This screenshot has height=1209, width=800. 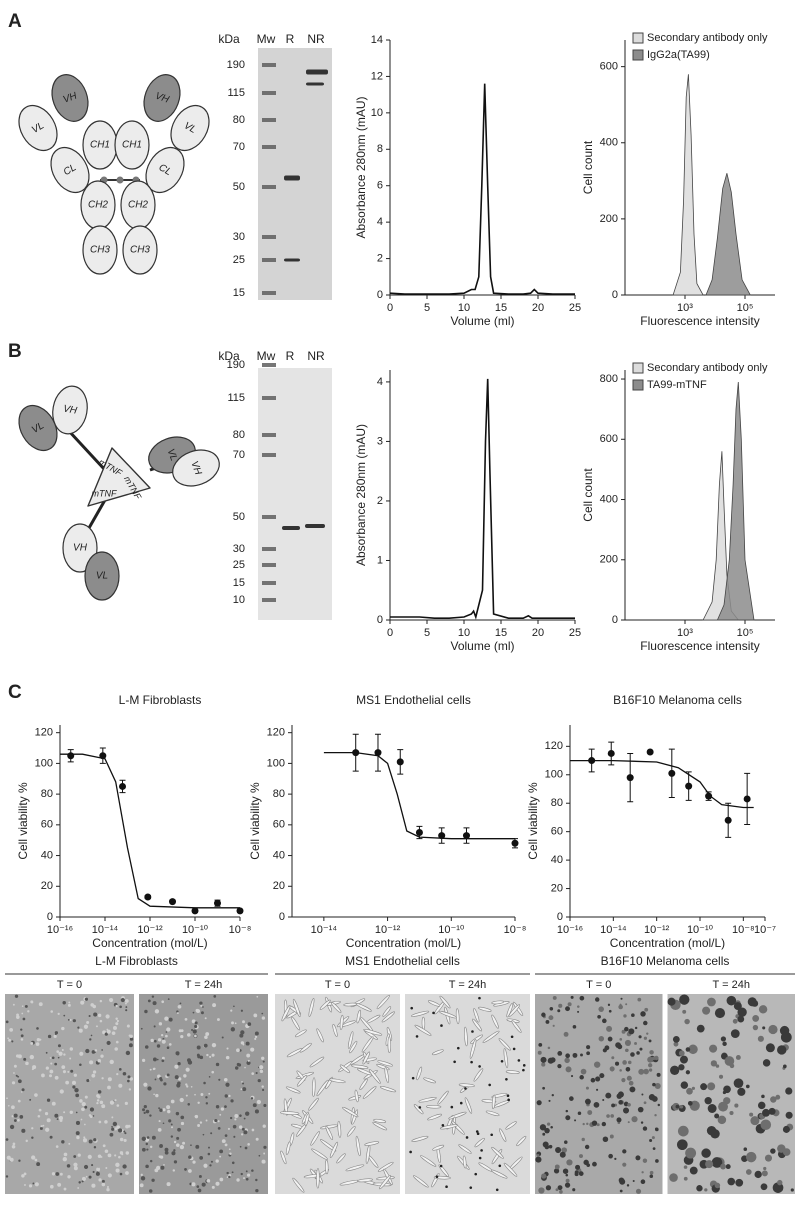 What do you see at coordinates (266, 356) in the screenshot?
I see `gel-header: Mw` at bounding box center [266, 356].